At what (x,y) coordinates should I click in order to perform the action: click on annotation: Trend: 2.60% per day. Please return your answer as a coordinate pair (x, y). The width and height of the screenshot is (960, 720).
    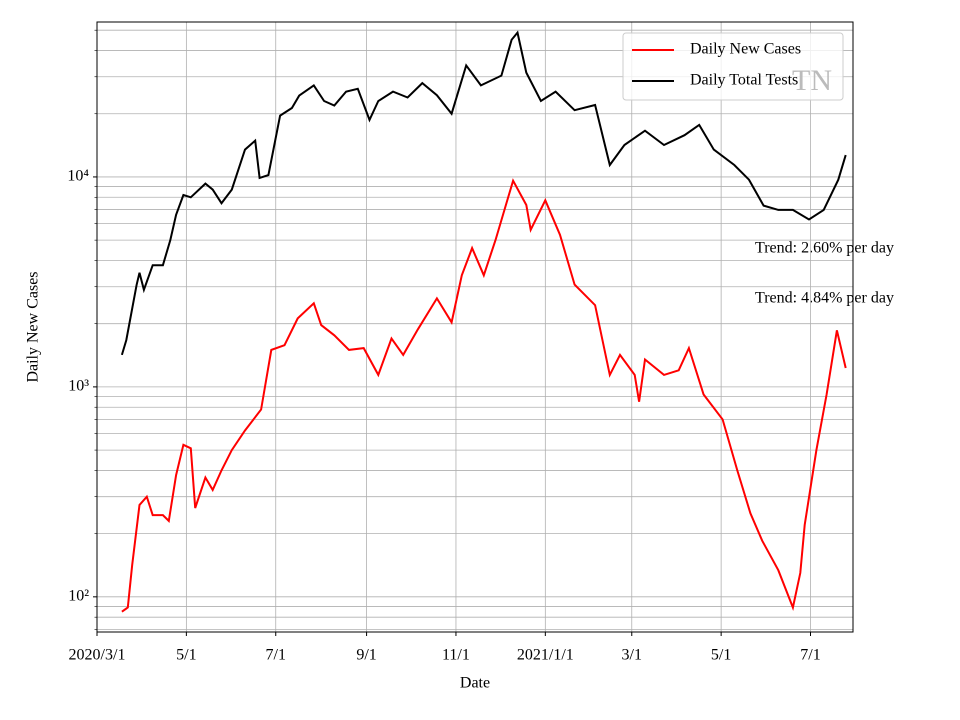
    Looking at the image, I should click on (824, 248).